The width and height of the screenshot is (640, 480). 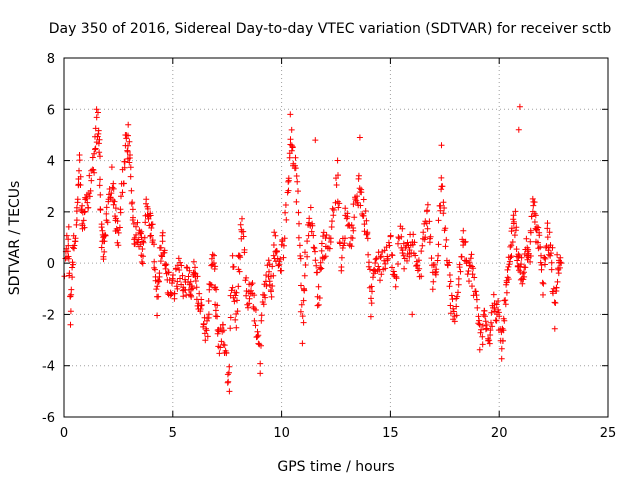 What do you see at coordinates (15, 238) in the screenshot?
I see `y-axis-label: SDTVAR / TECUs` at bounding box center [15, 238].